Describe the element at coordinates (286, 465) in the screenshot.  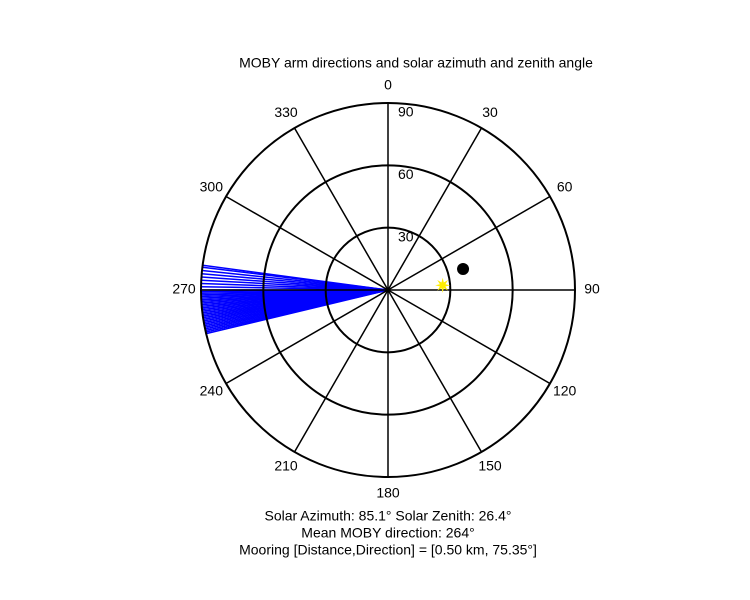
I see `theta-tick-label: 210` at that location.